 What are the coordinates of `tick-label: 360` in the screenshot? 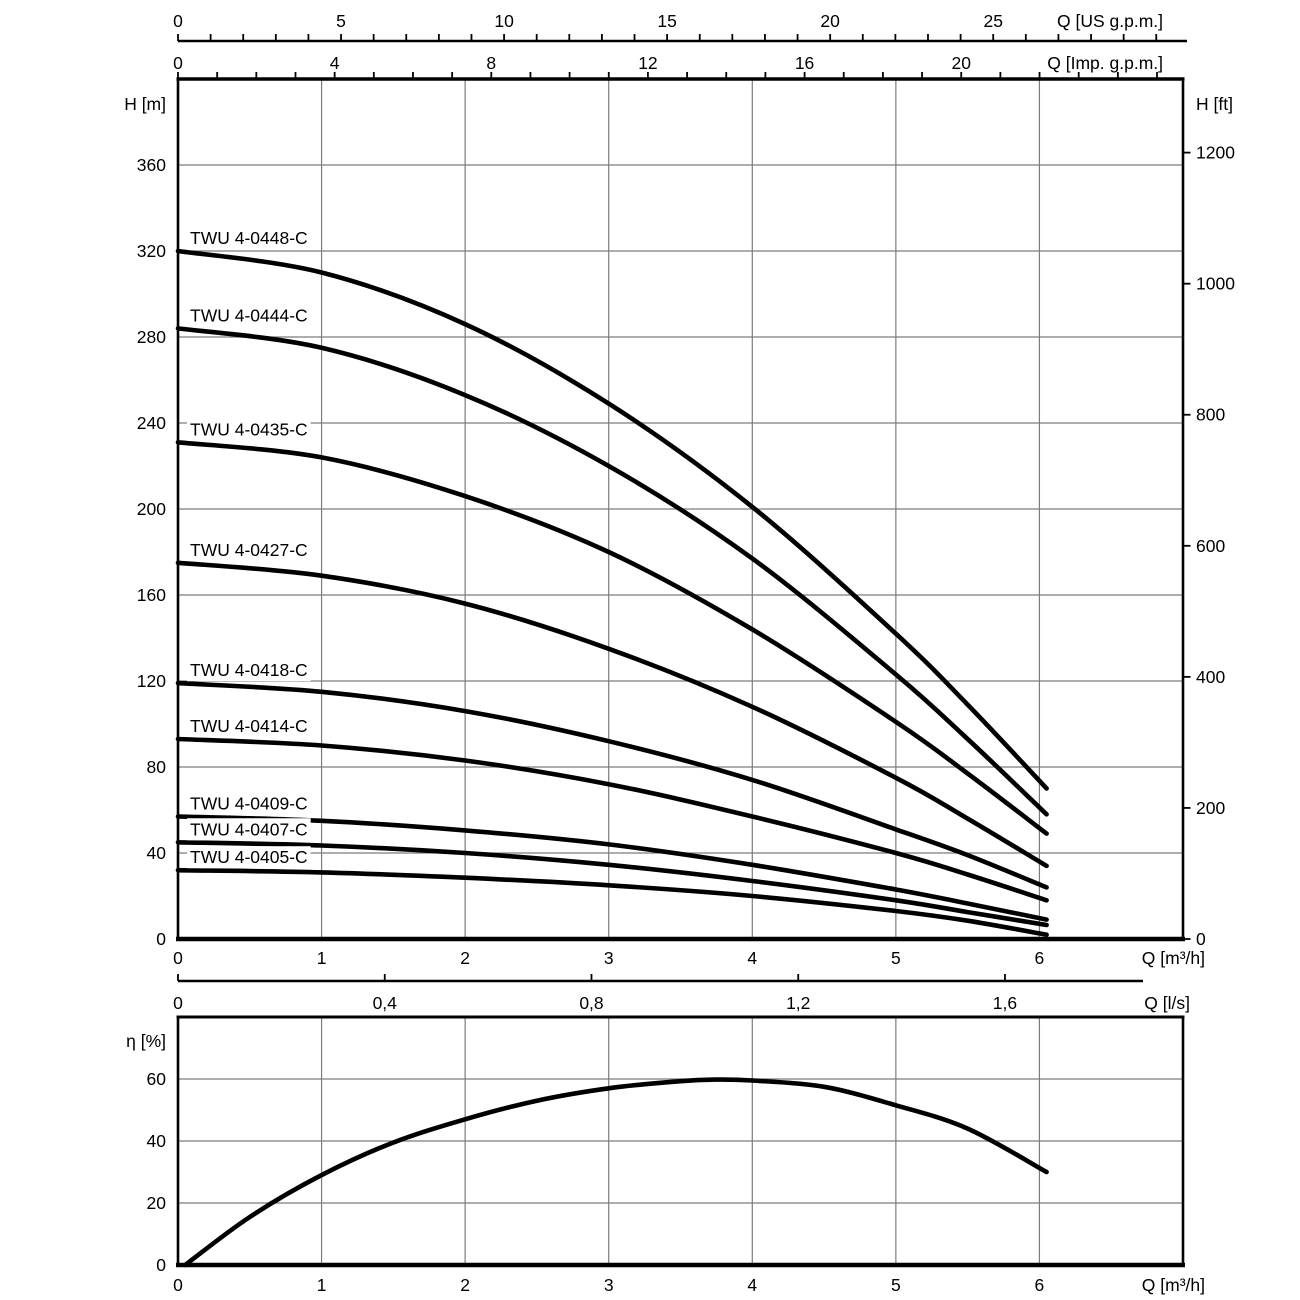 It's located at (151, 165).